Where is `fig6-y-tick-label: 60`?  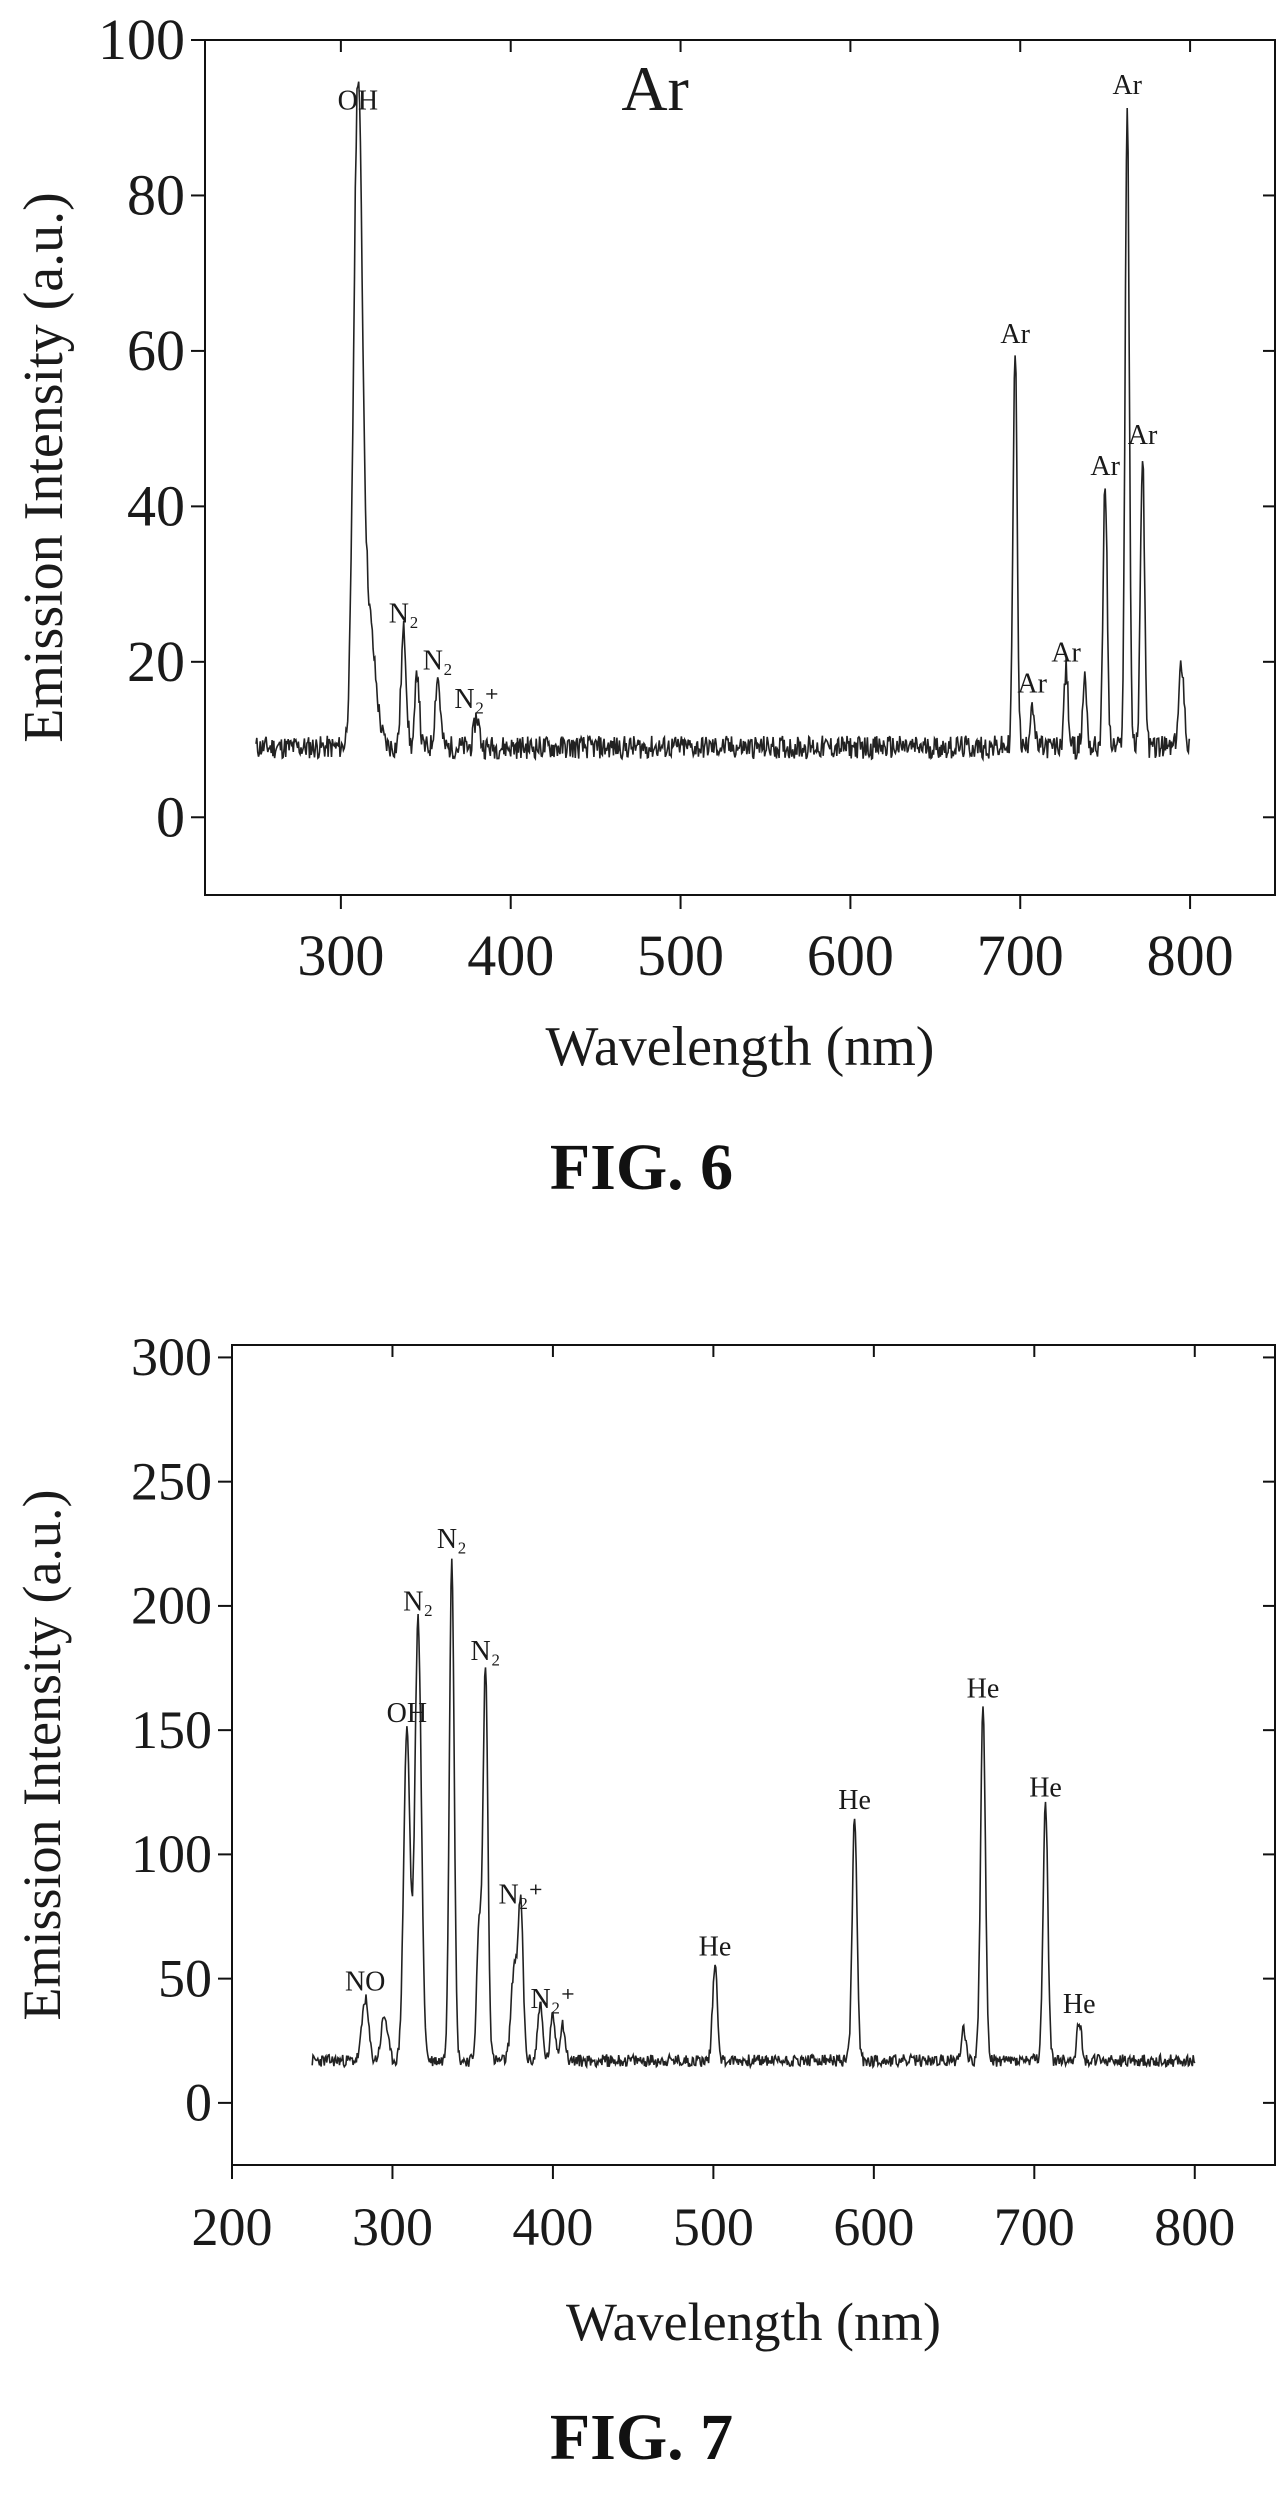 fig6-y-tick-label: 60 is located at coordinates (156, 350).